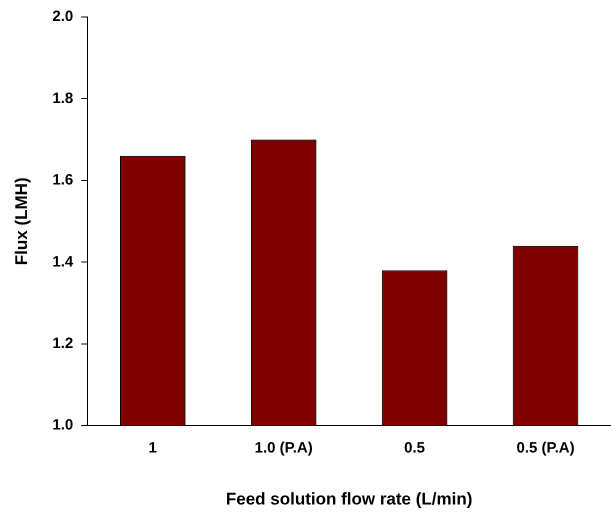 The width and height of the screenshot is (611, 522). Describe the element at coordinates (63, 261) in the screenshot. I see `y-tick-label: 1.4` at that location.